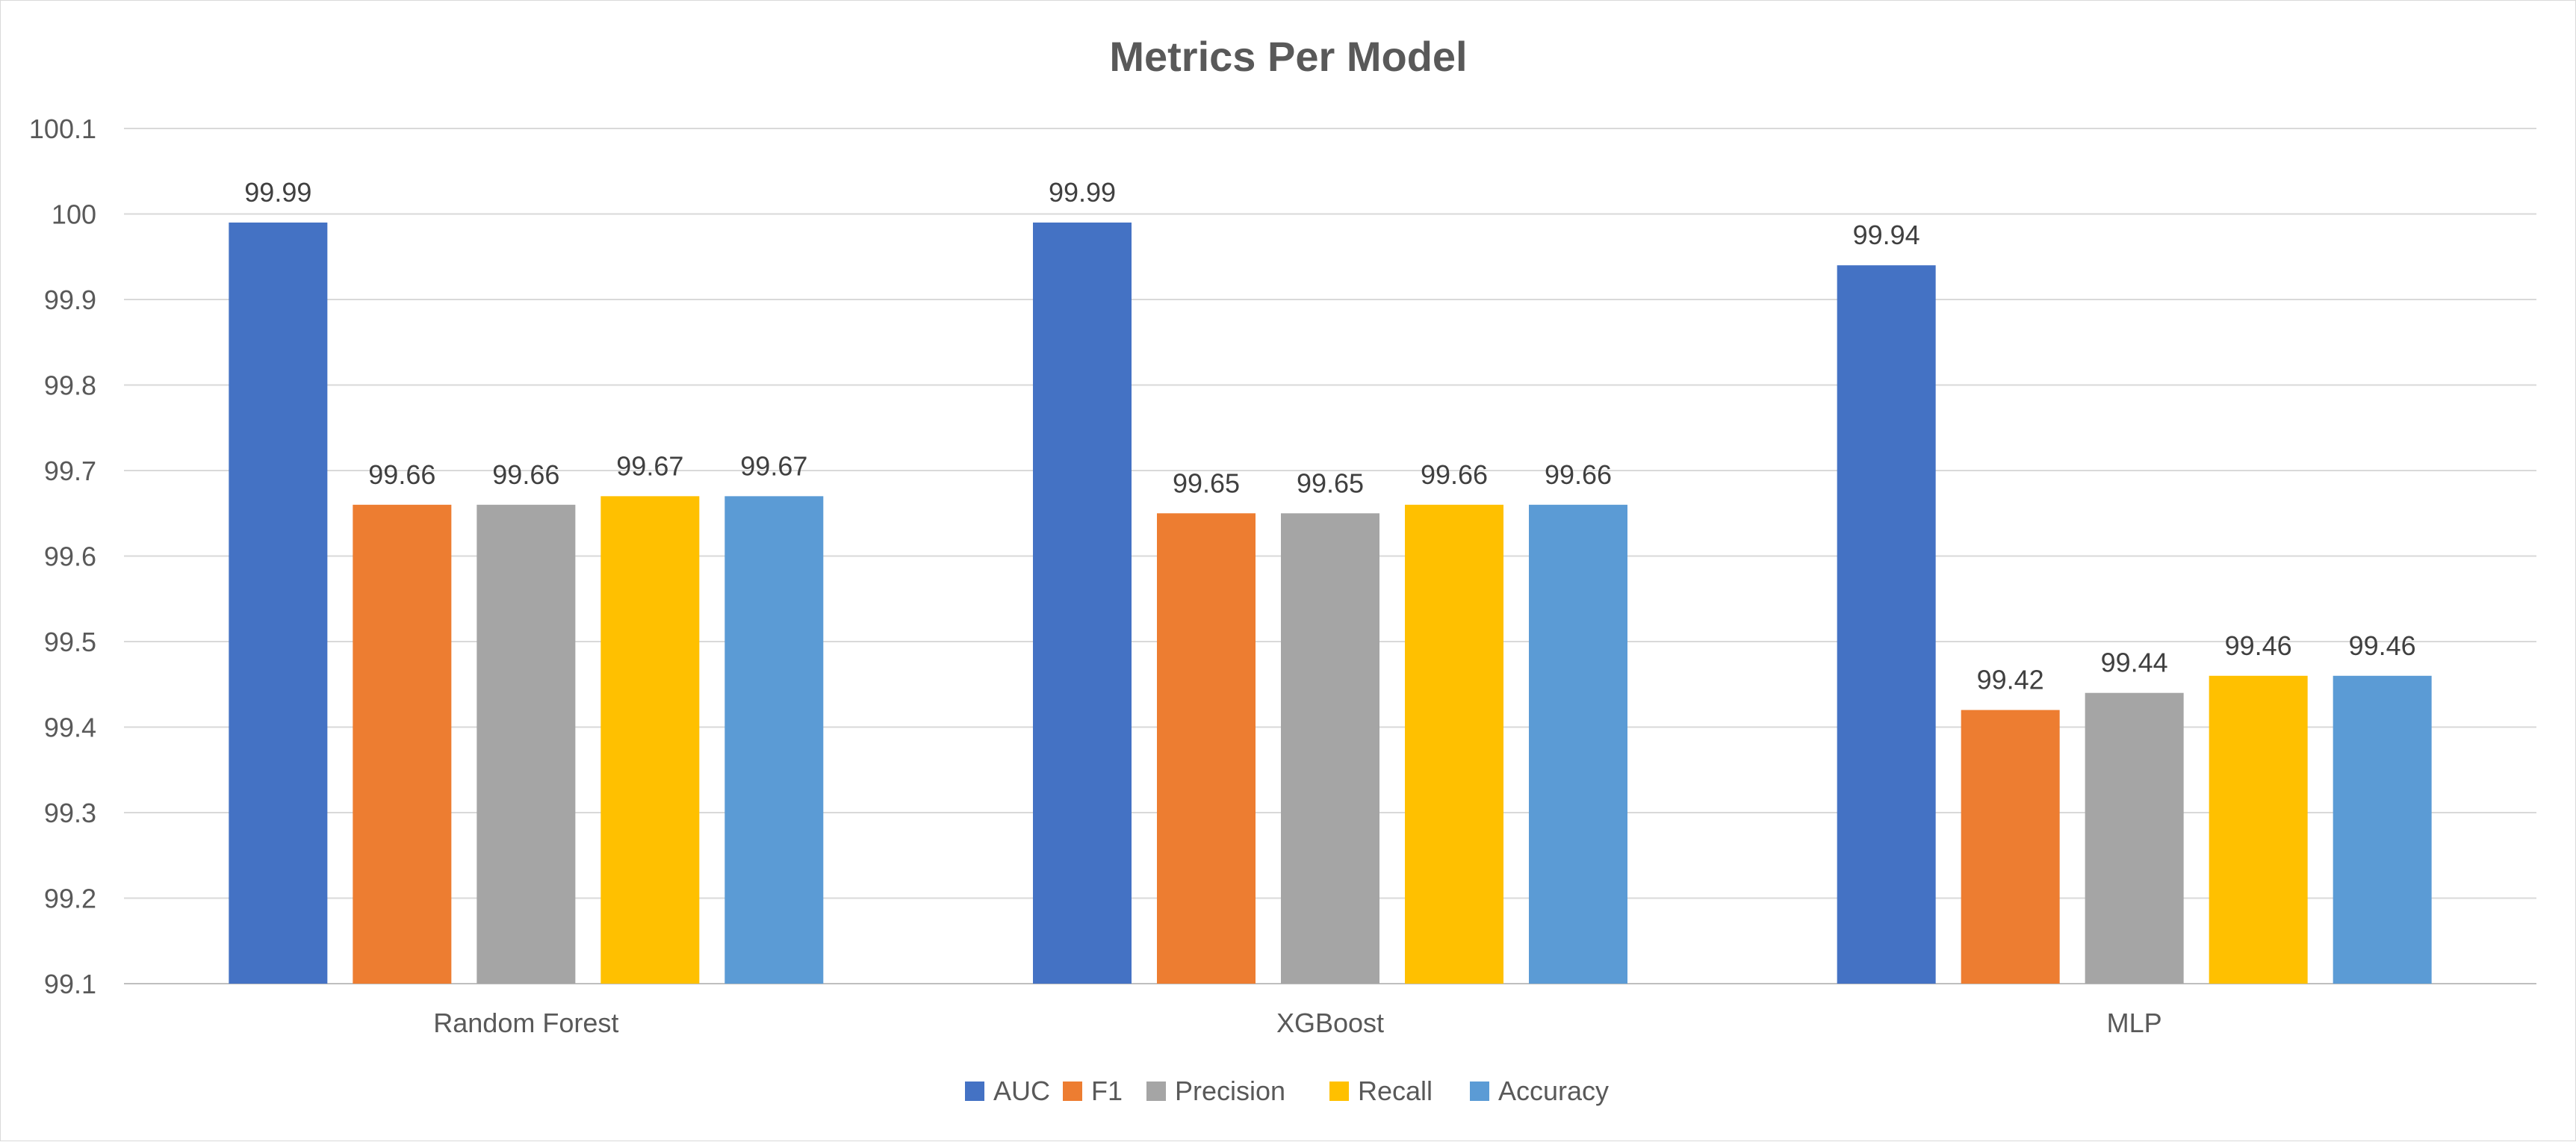 This screenshot has width=2576, height=1142. I want to click on y-tick-label: 99.4, so click(70, 728).